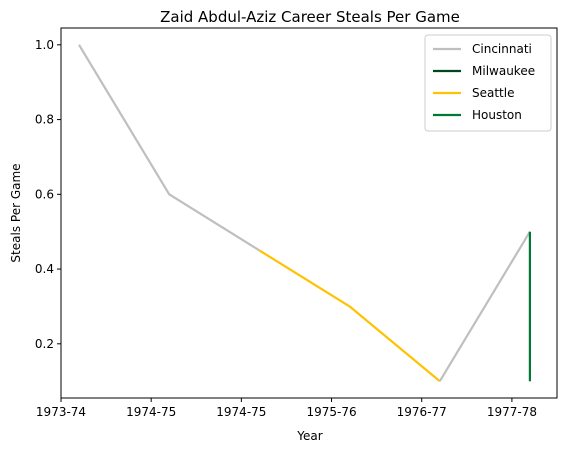 This screenshot has height=453, width=570. Describe the element at coordinates (422, 412) in the screenshot. I see `x-tick-label: 1976-77` at that location.